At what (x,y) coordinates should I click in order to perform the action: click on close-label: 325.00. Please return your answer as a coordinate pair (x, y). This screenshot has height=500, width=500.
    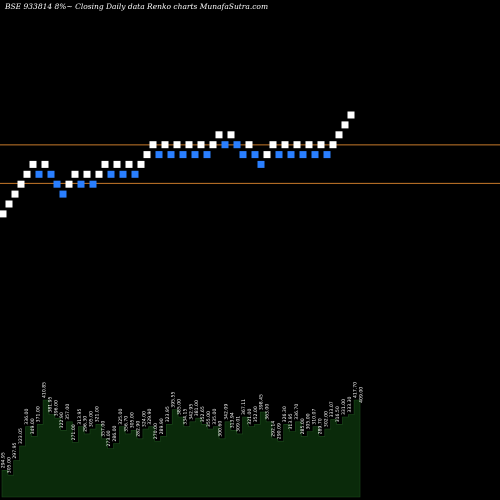
    Looking at the image, I should click on (121, 417).